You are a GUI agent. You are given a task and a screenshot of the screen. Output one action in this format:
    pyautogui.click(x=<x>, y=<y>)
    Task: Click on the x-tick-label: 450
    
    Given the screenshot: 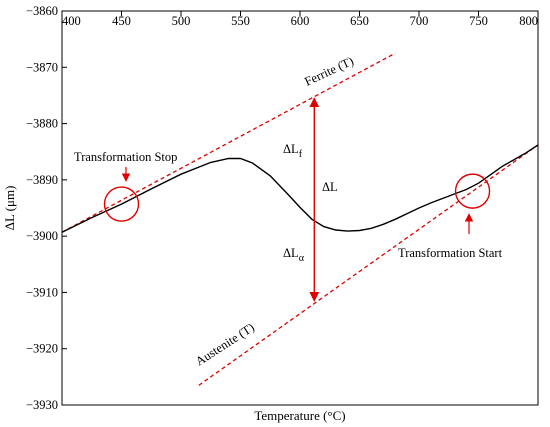 What is the action you would take?
    pyautogui.click(x=121, y=21)
    